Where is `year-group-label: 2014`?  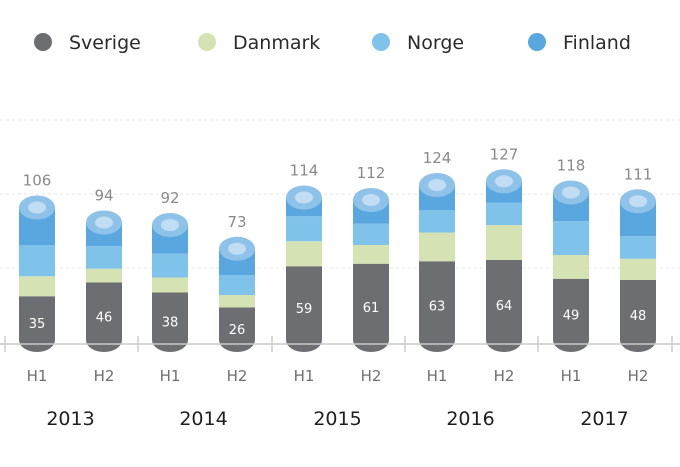 year-group-label: 2014 is located at coordinates (203, 419).